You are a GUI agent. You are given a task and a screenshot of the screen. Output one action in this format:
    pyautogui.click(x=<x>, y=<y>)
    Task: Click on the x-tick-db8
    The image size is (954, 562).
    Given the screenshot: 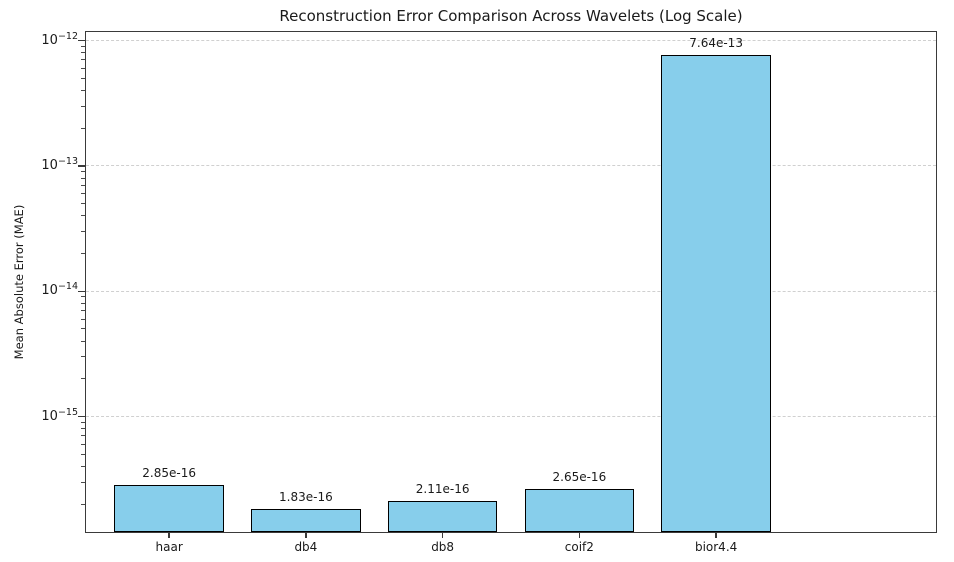 What is the action you would take?
    pyautogui.click(x=442, y=535)
    